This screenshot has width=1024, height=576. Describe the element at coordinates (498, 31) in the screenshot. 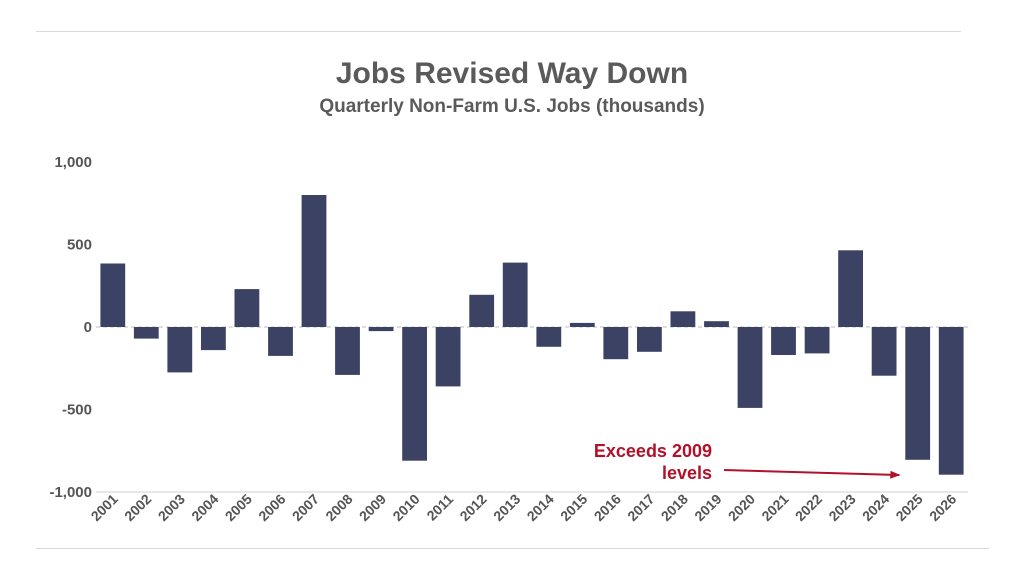

I see `top-divider` at that location.